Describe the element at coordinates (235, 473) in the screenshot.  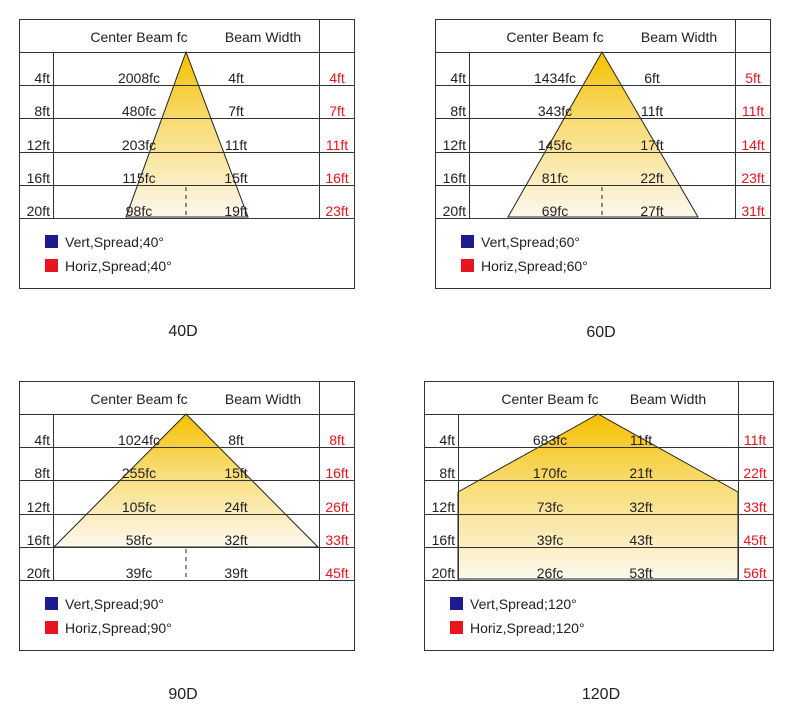
I see `vert-width-value: 15ft` at that location.